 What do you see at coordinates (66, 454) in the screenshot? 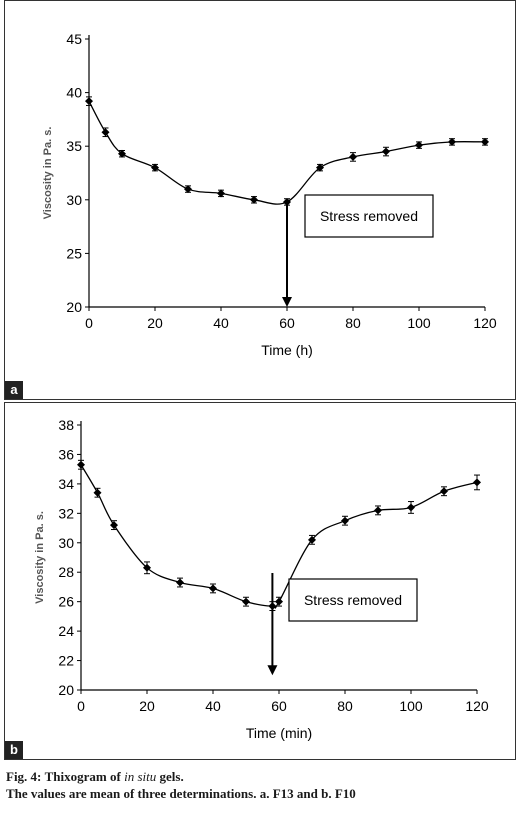
I see `y-tick-label: 36` at bounding box center [66, 454].